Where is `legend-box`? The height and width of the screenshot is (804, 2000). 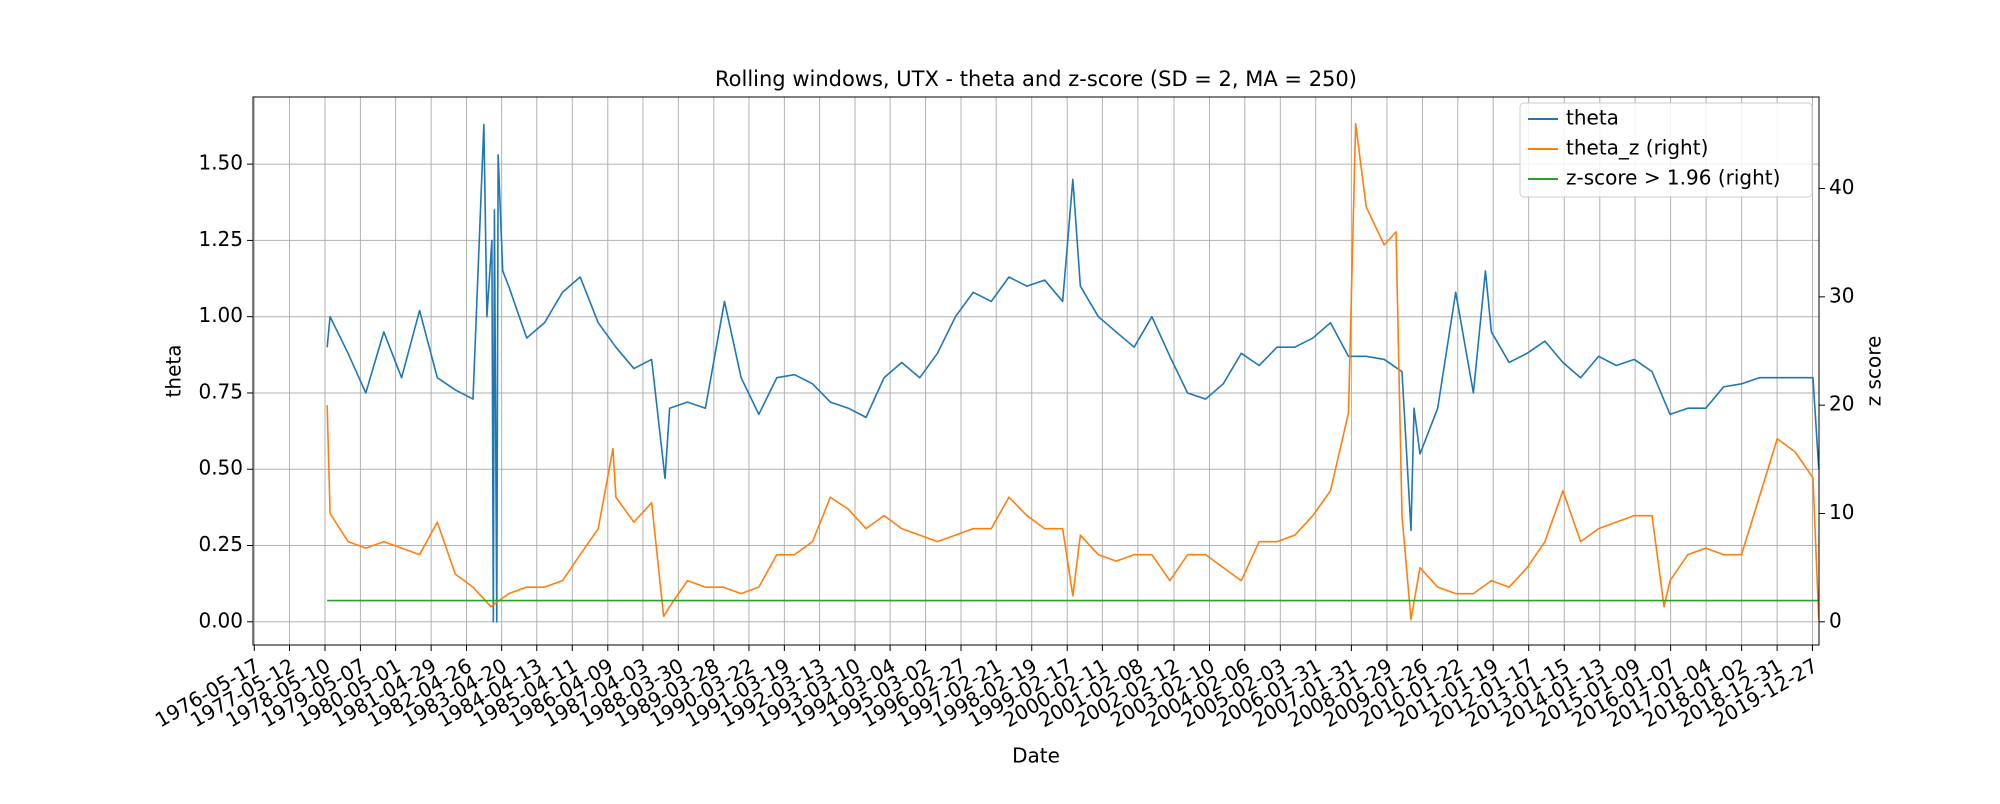
legend-box is located at coordinates (1666, 150).